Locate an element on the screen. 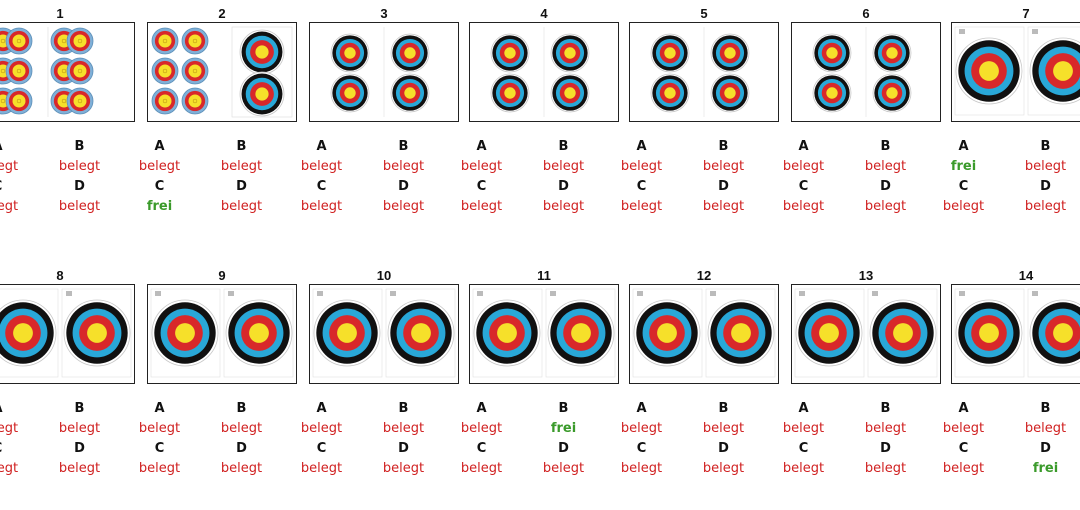 Image resolution: width=1080 pixels, height=510 pixels. slot-status-free: frei is located at coordinates (563, 428).